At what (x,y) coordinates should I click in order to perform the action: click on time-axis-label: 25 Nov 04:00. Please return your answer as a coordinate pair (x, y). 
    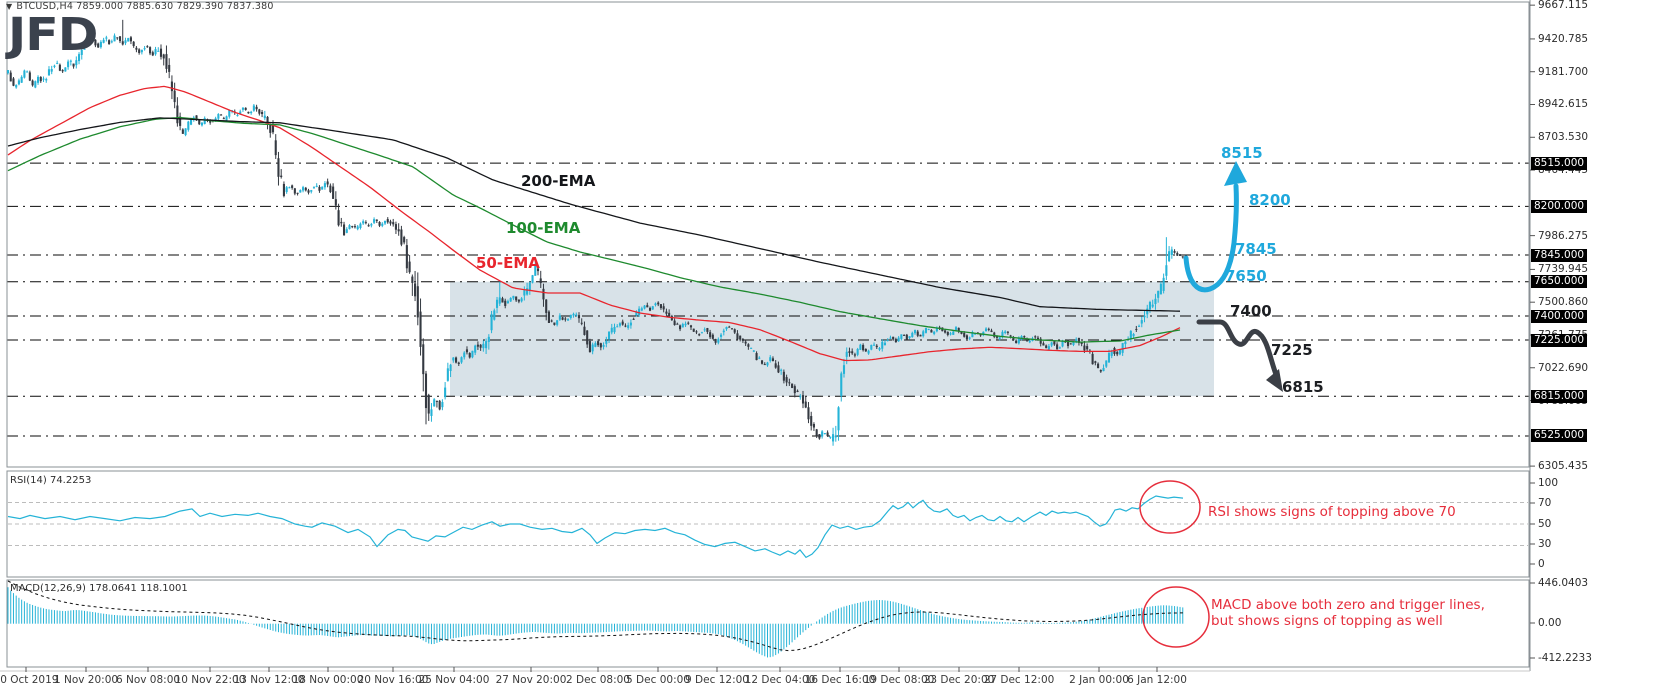
    Looking at the image, I should click on (454, 680).